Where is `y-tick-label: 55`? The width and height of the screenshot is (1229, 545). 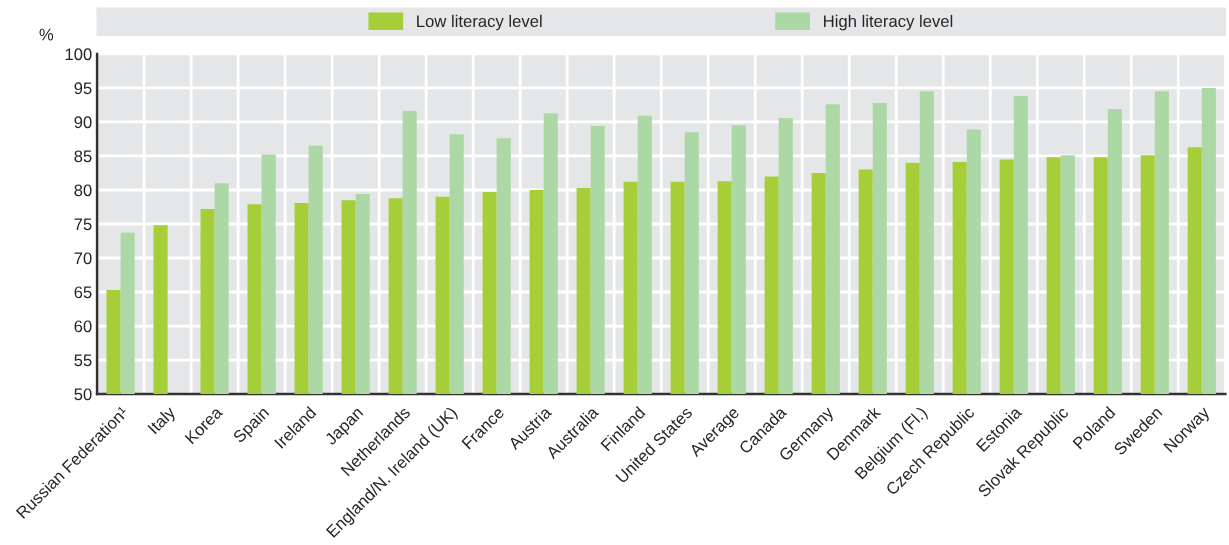 y-tick-label: 55 is located at coordinates (83, 360).